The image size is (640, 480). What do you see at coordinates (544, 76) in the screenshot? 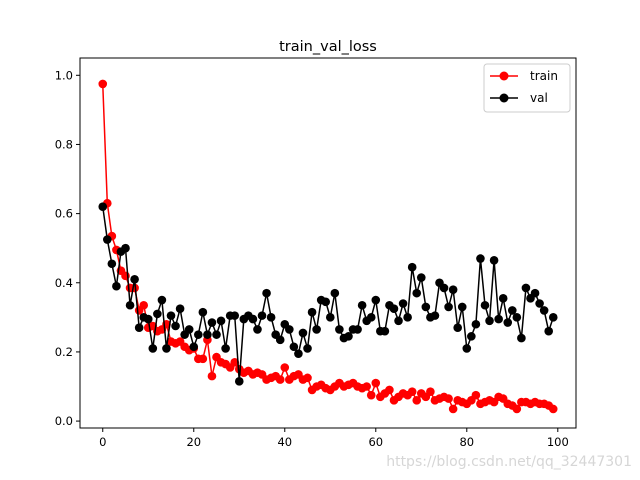
I see `legend-train-label: train` at bounding box center [544, 76].